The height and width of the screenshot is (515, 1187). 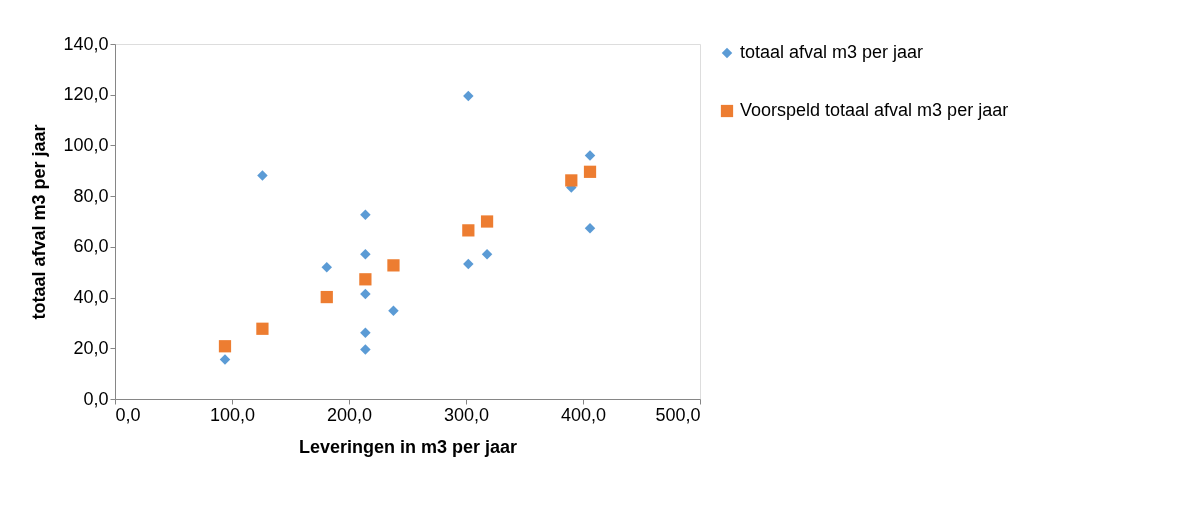 I want to click on y-tick-label: 0,0, so click(x=96, y=398).